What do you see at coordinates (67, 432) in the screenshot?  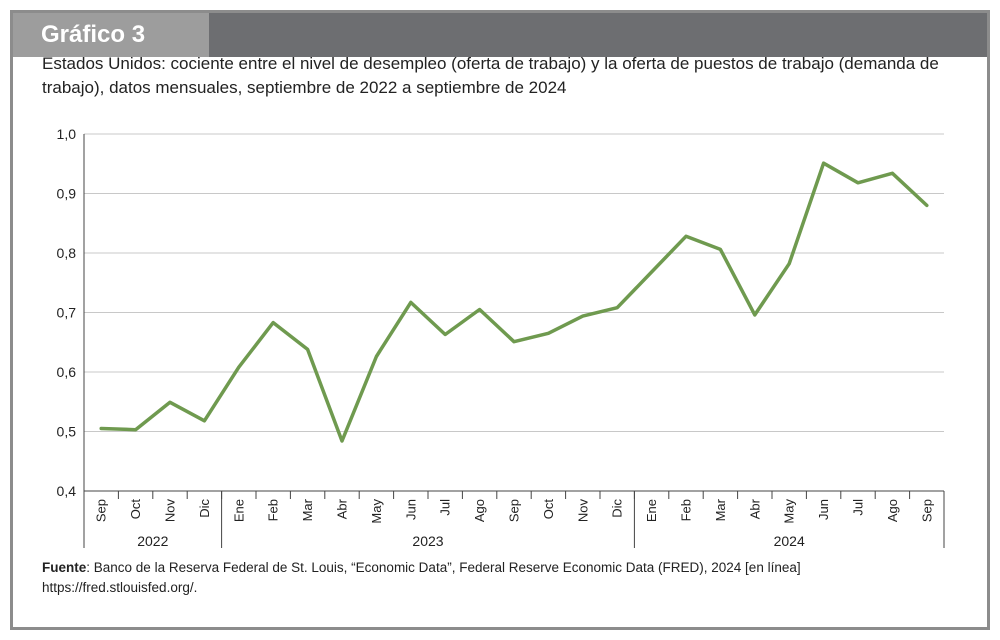 I see `y-tick-label: 0,5` at bounding box center [67, 432].